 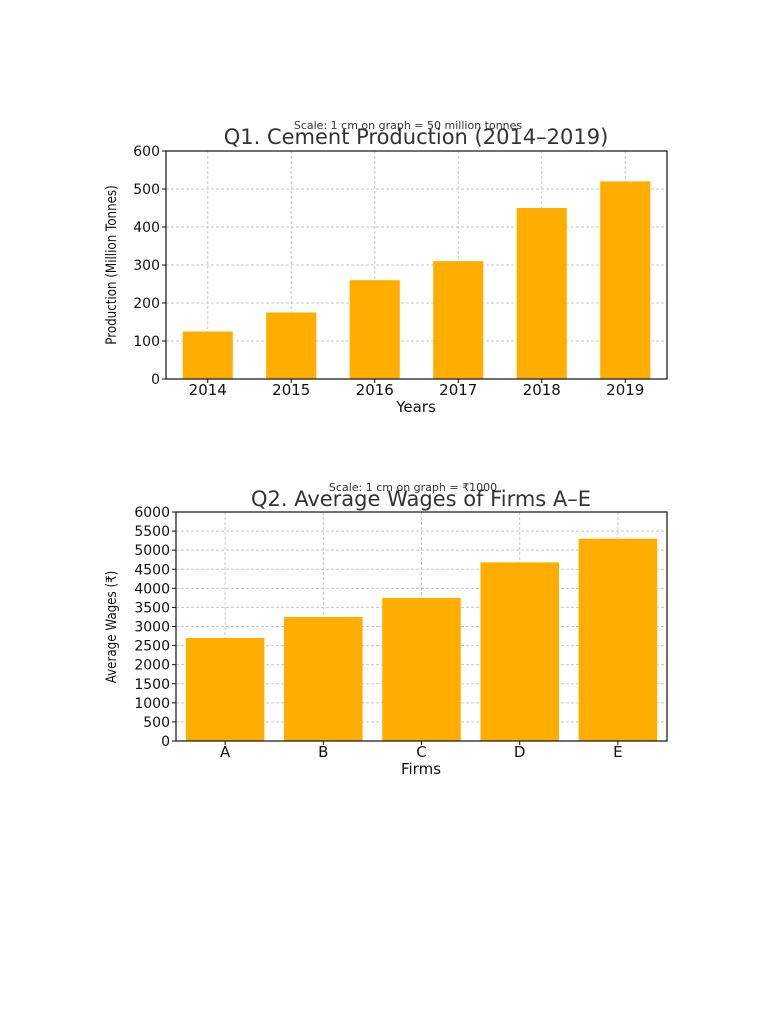 I want to click on chart-1-x-ticks: 2014 2015 2016 2017 2018 2019, so click(x=416, y=389).